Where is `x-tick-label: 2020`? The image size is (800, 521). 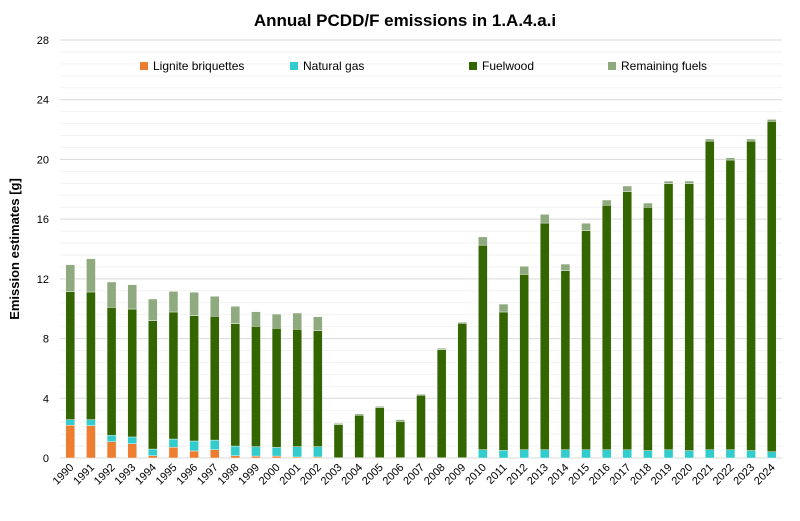
x-tick-label: 2020 is located at coordinates (682, 475).